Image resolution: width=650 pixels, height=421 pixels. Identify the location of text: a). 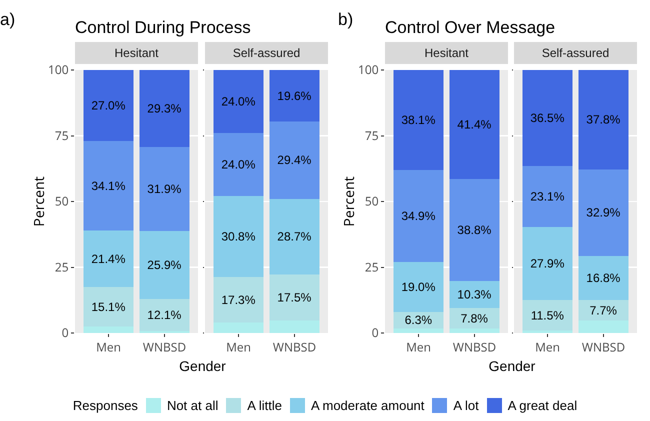
(8, 20).